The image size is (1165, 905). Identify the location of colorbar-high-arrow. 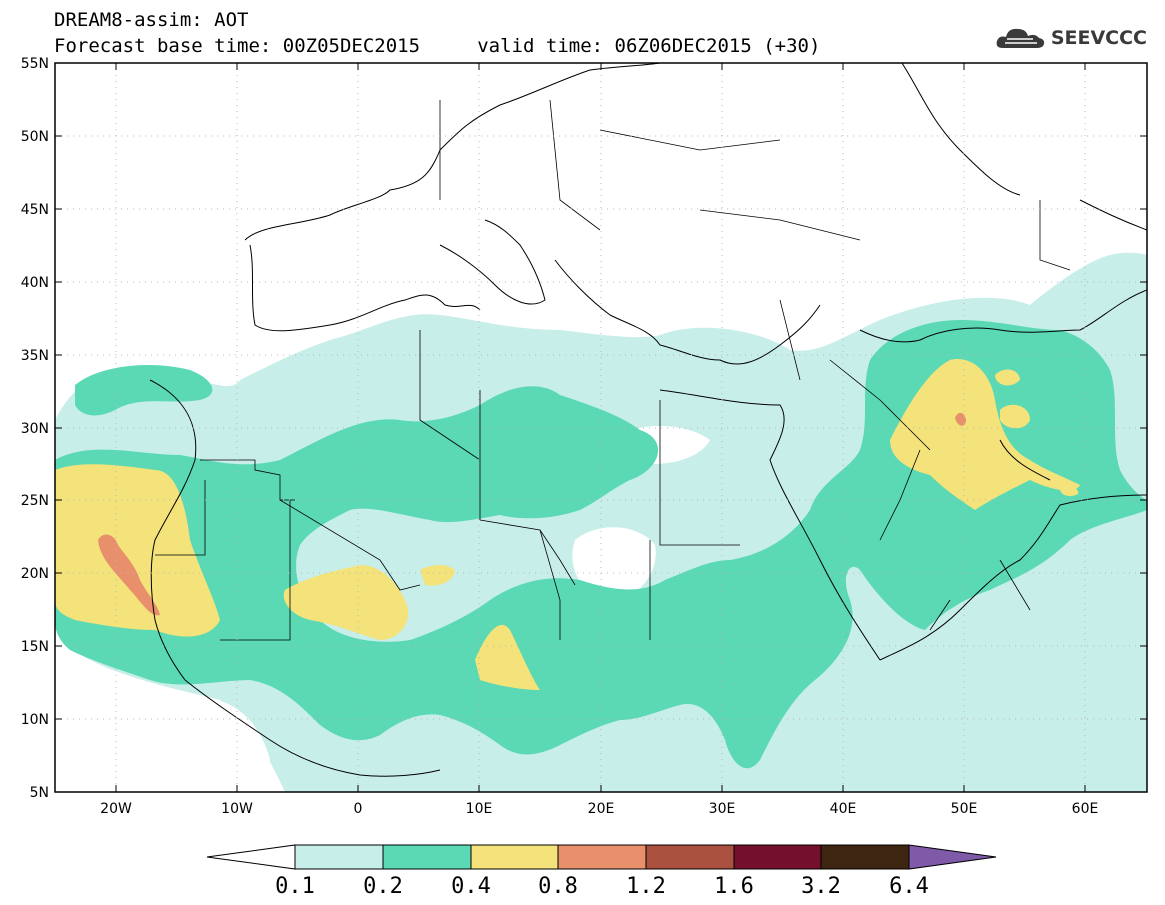
(952, 857).